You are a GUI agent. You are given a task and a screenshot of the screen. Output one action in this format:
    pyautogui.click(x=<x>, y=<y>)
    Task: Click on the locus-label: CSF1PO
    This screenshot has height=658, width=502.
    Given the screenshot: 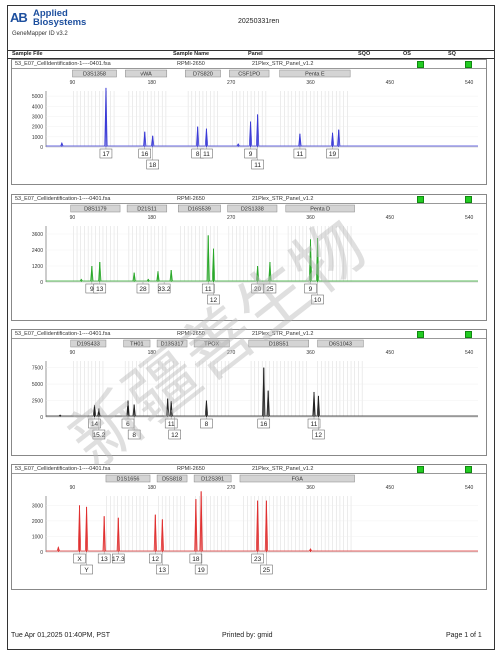 What is the action you would take?
    pyautogui.click(x=249, y=75)
    